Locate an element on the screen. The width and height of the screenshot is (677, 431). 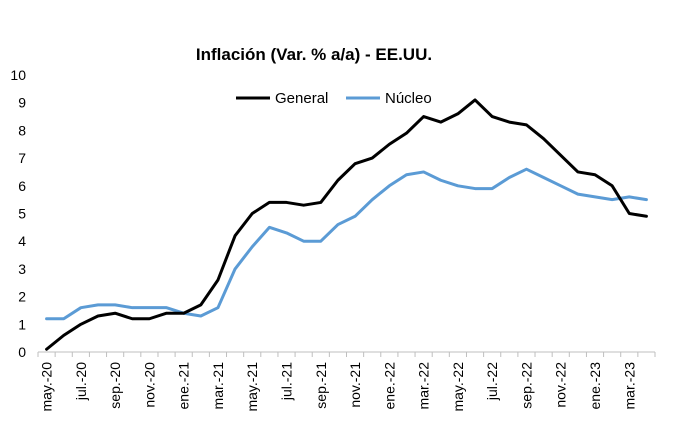
x-tick-label: may.-20 is located at coordinates (47, 387).